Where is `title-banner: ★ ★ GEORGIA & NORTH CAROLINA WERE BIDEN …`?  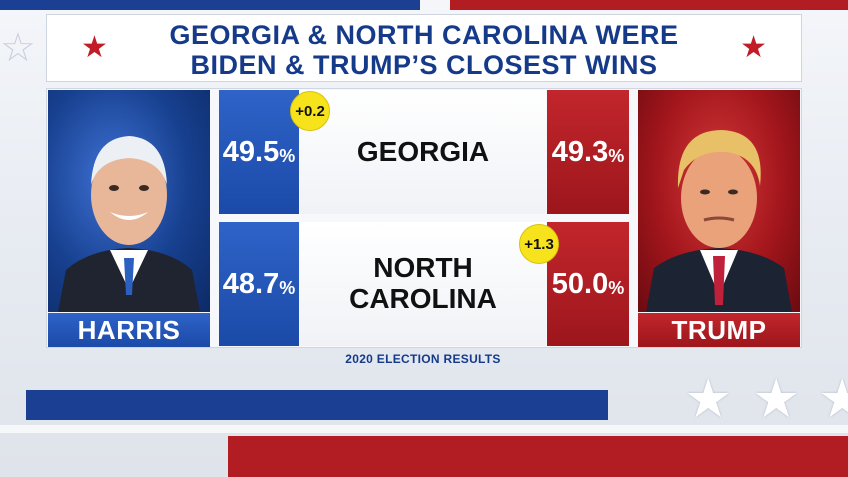
title-banner: ★ ★ GEORGIA & NORTH CAROLINA WERE BIDEN … is located at coordinates (424, 48).